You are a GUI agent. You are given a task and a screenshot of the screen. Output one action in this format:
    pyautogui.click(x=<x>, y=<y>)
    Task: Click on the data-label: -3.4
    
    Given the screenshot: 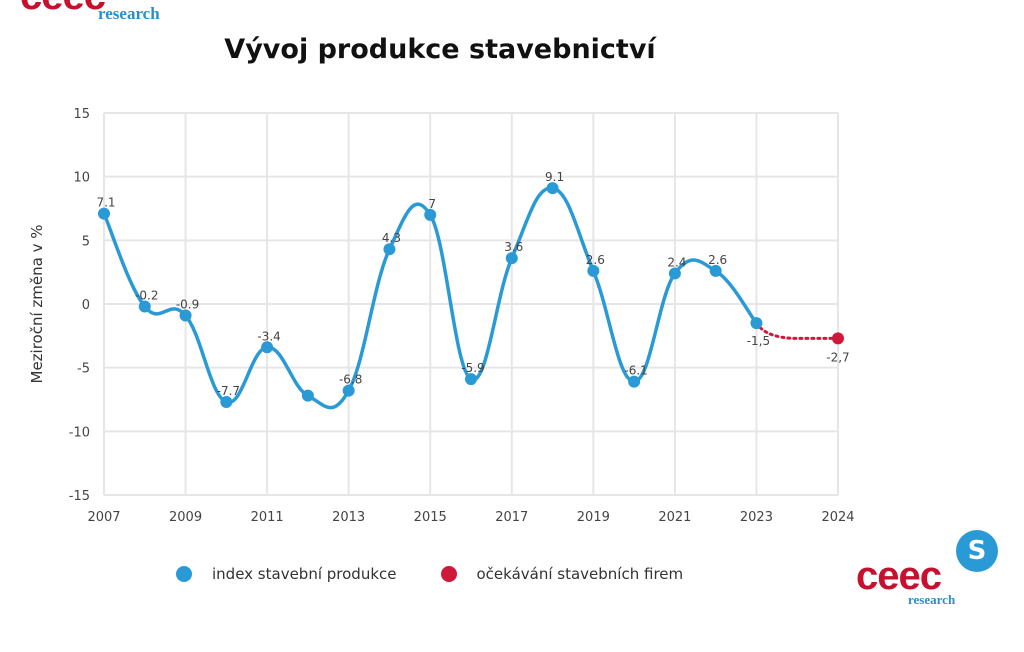 What is the action you would take?
    pyautogui.click(x=268, y=336)
    